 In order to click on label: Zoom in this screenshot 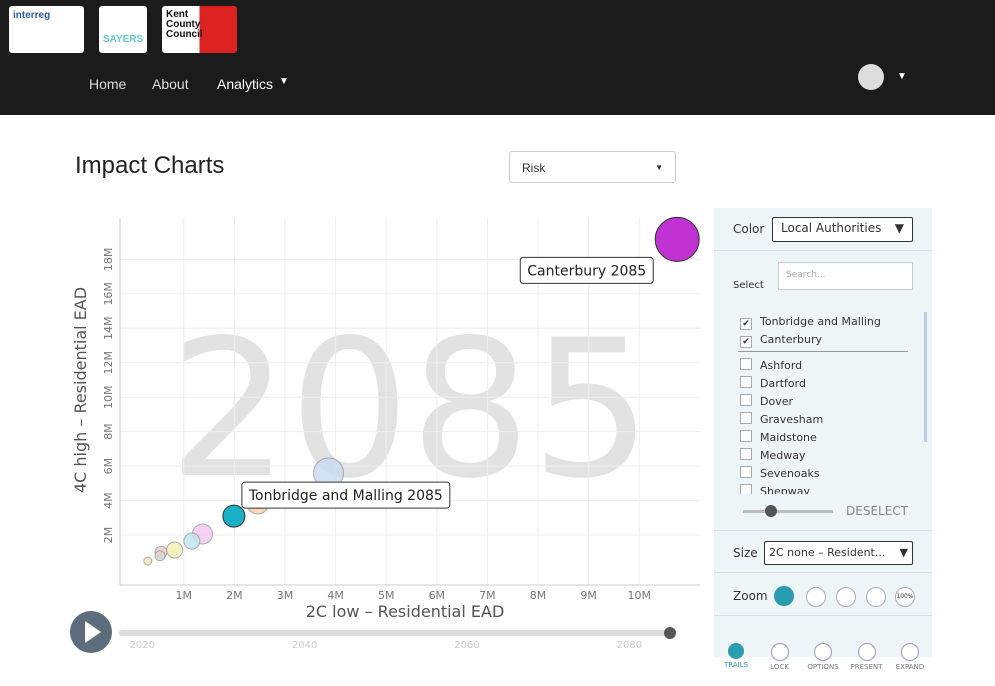, I will do `click(750, 596)`.